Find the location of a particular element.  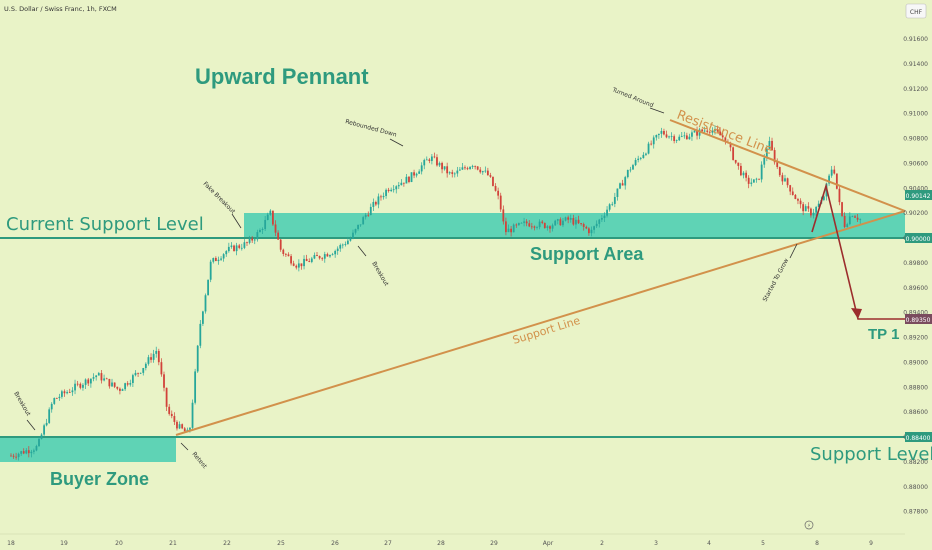

price-tick-label: 0.91000 is located at coordinates (915, 114).